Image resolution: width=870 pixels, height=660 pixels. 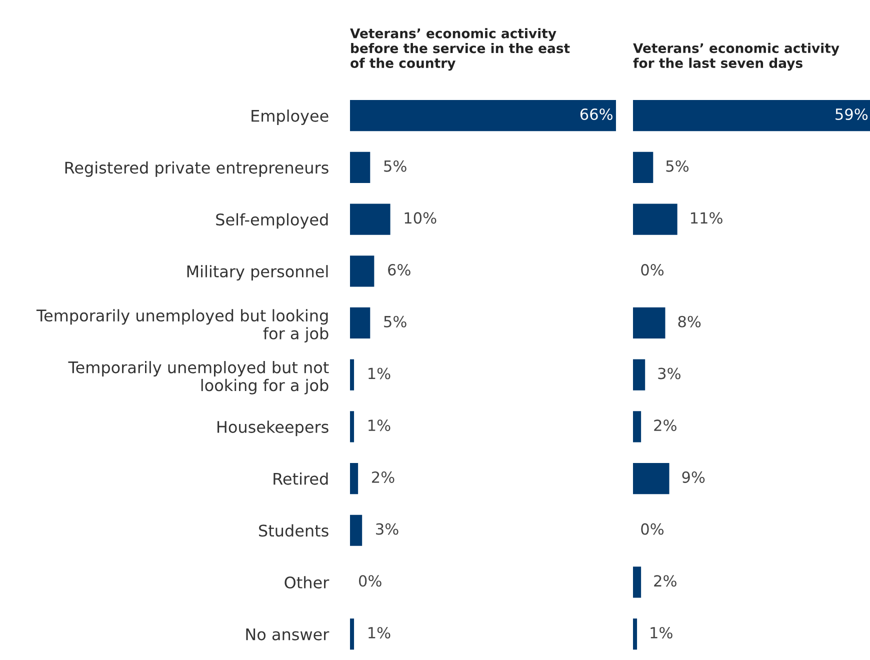 I want to click on data-label: 8%, so click(x=689, y=322).